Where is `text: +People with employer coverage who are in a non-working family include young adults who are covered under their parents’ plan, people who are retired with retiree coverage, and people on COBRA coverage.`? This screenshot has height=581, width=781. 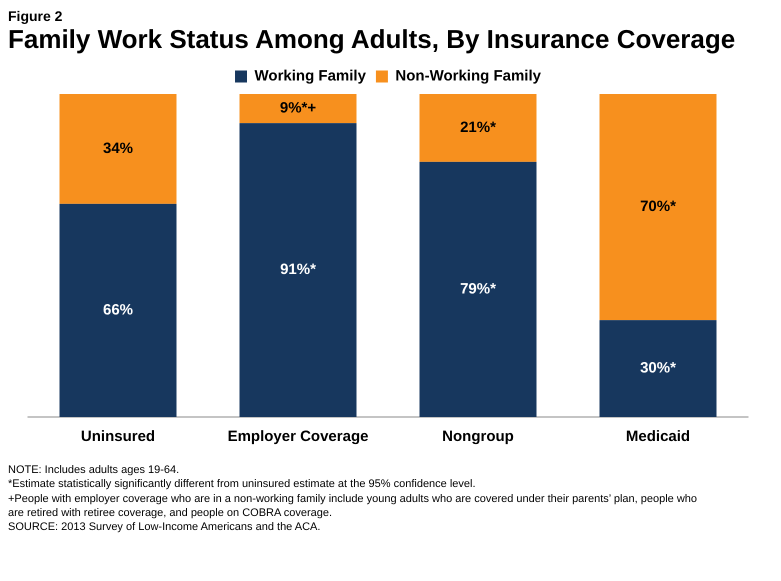
text: +People with employer coverage who are in a non-working family include young adults who are covered under their parents’ plan, people who are retired with retiree coverage, and people on COBRA coverage. is located at coordinates (353, 506).